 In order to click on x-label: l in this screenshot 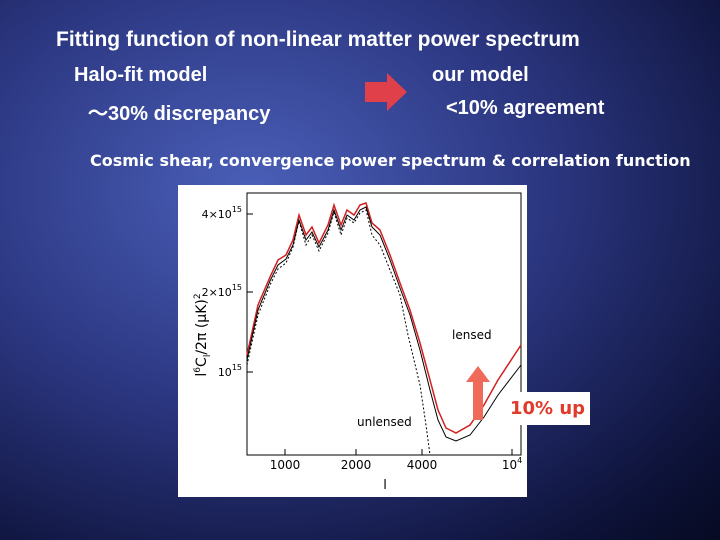, I will do `click(385, 485)`.